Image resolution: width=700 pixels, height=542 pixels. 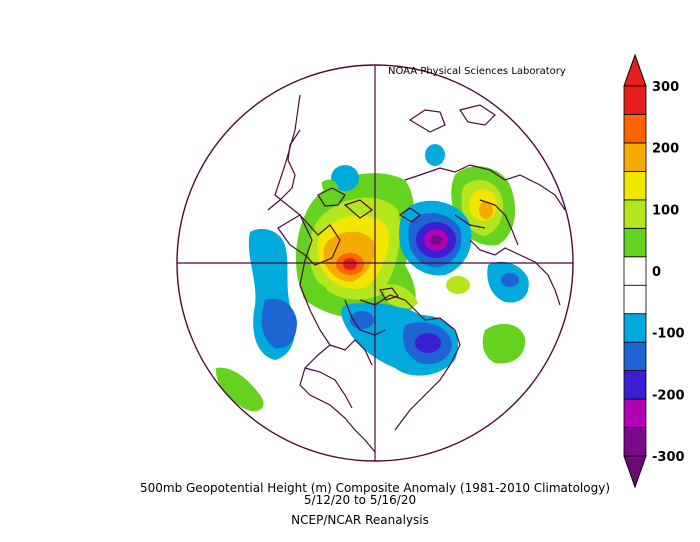 I want to click on colorbar-tick-label: -100, so click(x=668, y=334).